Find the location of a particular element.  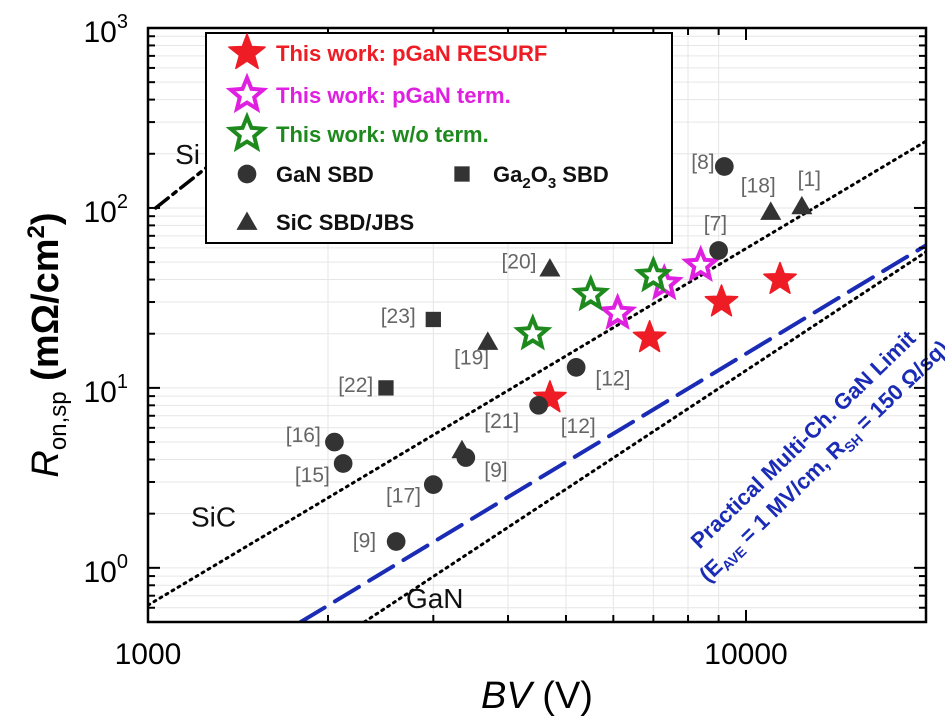

legend-box is located at coordinates (439, 138).